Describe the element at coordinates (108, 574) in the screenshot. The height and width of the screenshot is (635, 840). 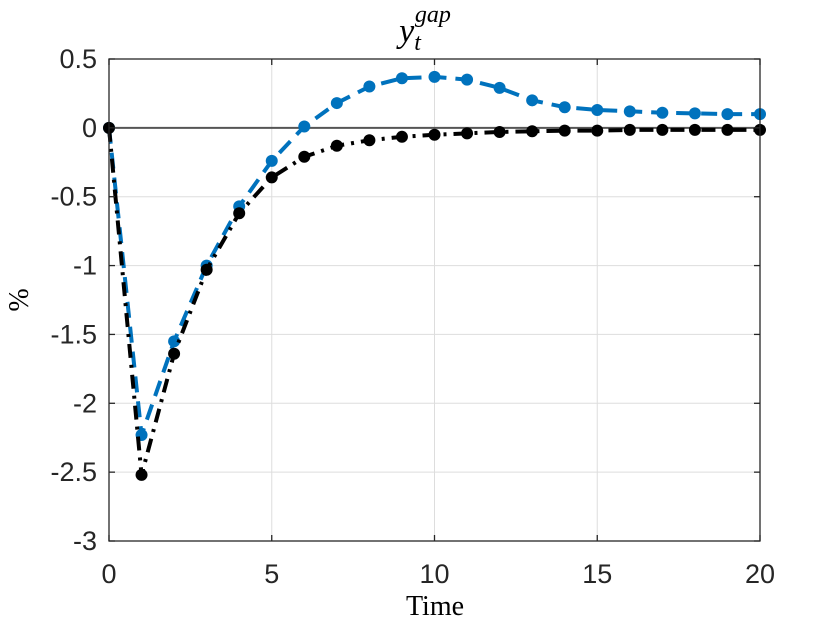
I see `x-tick-label: 0` at that location.